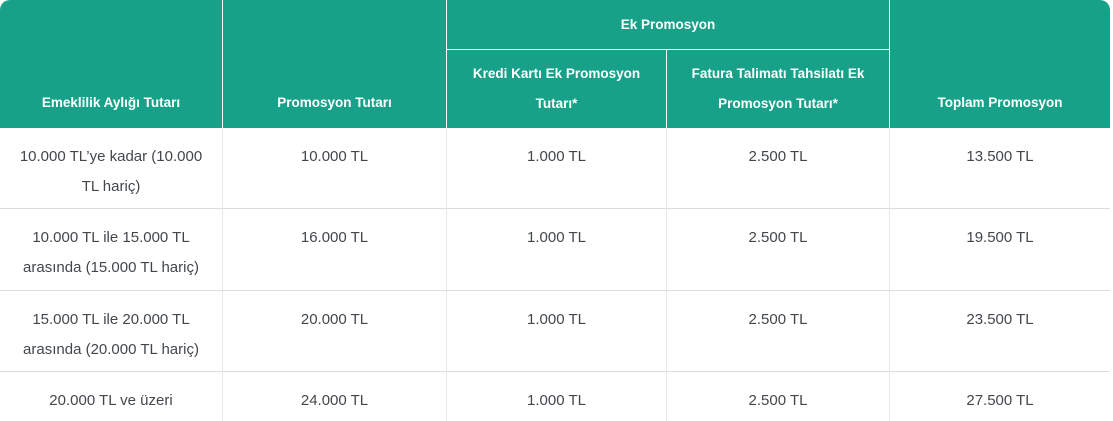  Describe the element at coordinates (335, 249) in the screenshot. I see `cell-promosyon: 16.000 TL` at that location.